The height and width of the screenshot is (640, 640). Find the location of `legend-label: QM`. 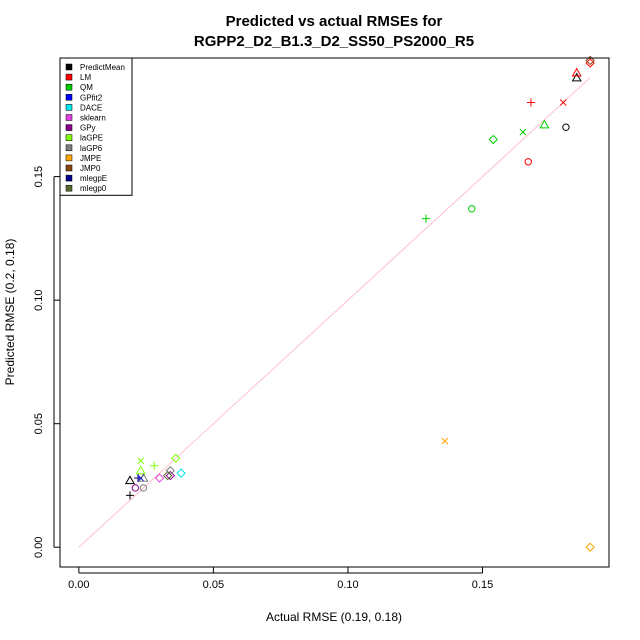

legend-label: QM is located at coordinates (86, 87).